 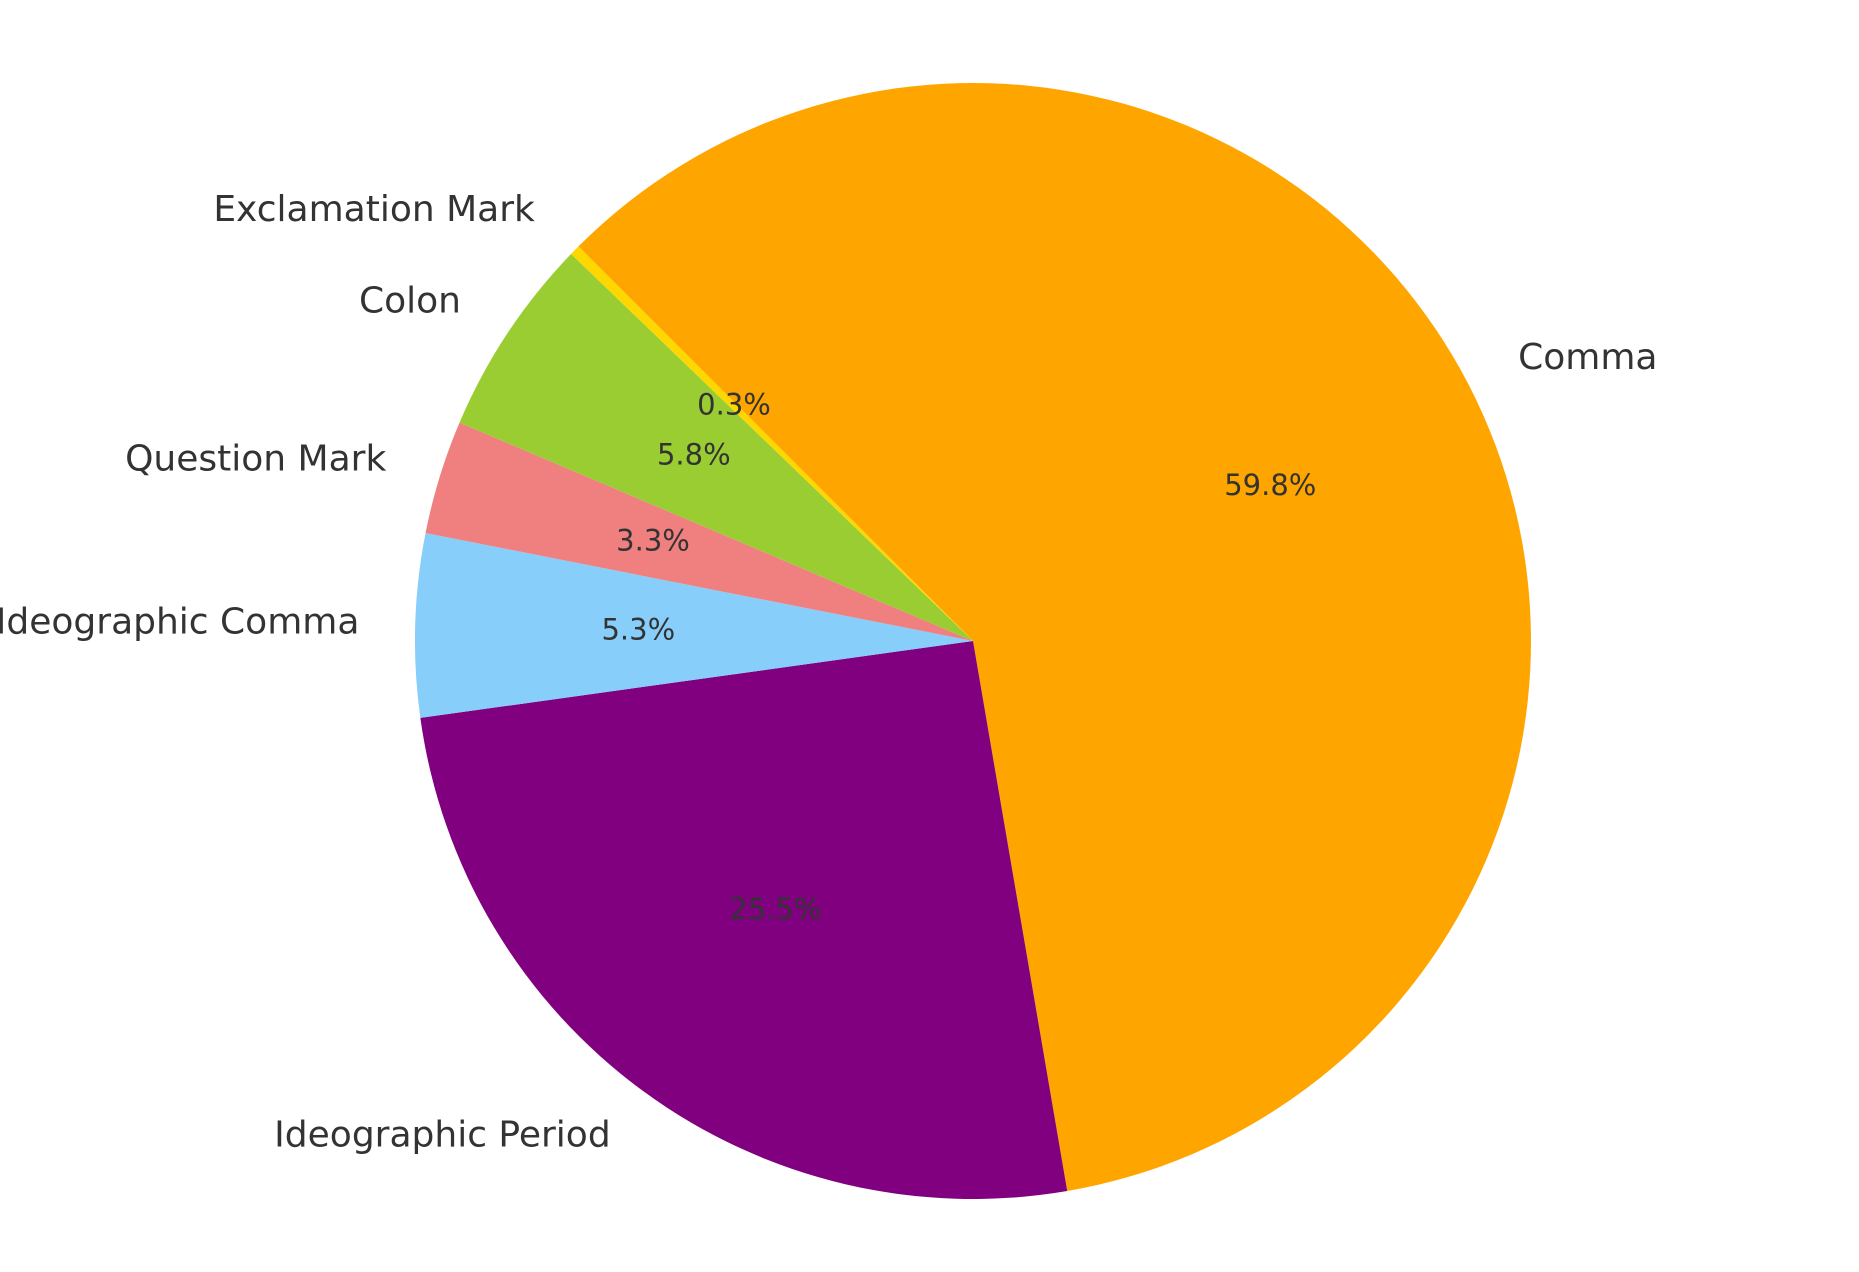 I want to click on slice-label-comma: Comma, so click(x=1587, y=357).